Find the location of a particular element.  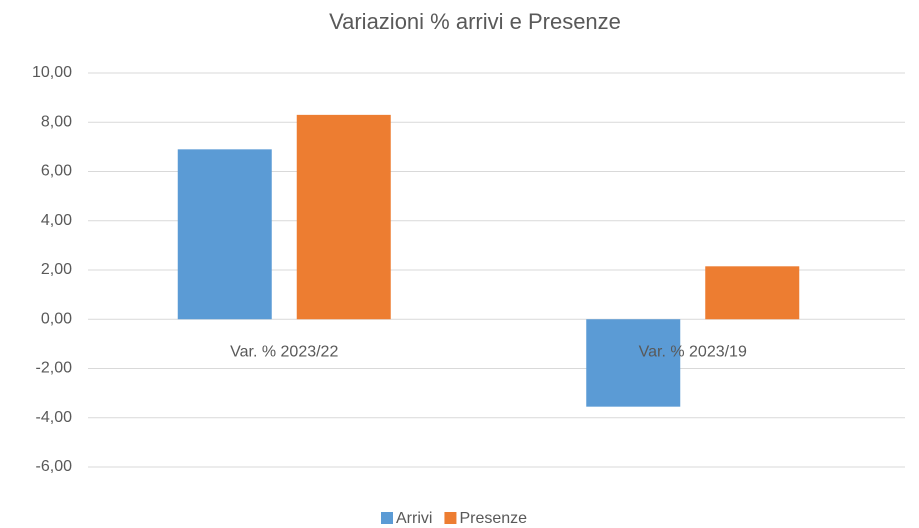

legend-label: Arrivi is located at coordinates (414, 518).